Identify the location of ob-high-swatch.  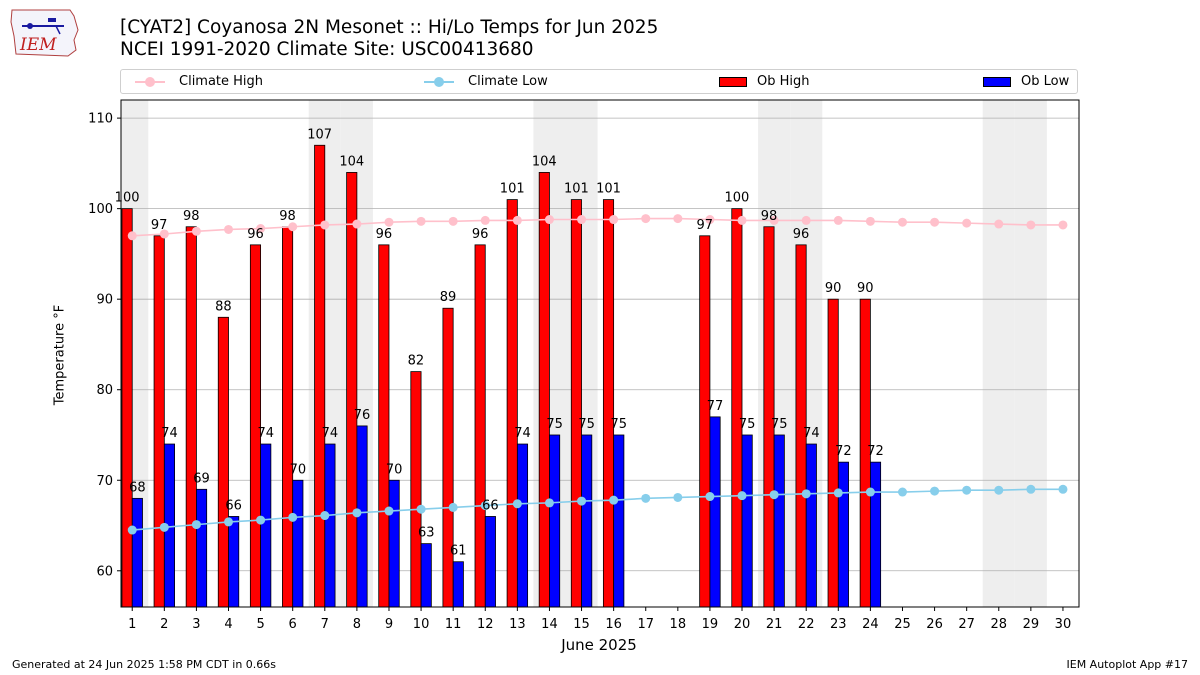
(733, 82).